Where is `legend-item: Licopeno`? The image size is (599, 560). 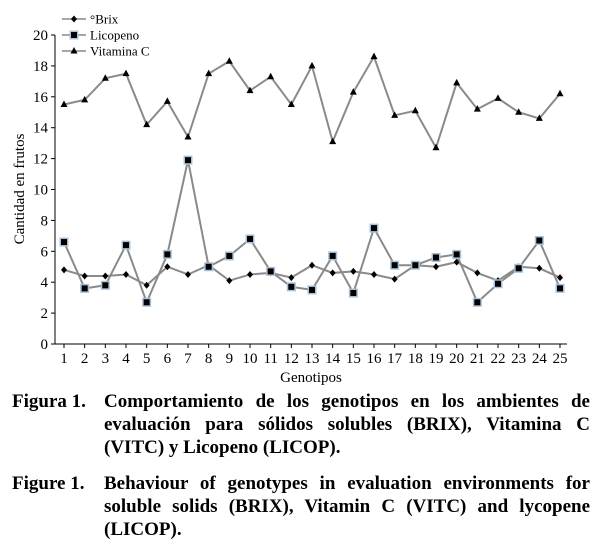
legend-item: Licopeno is located at coordinates (100, 35).